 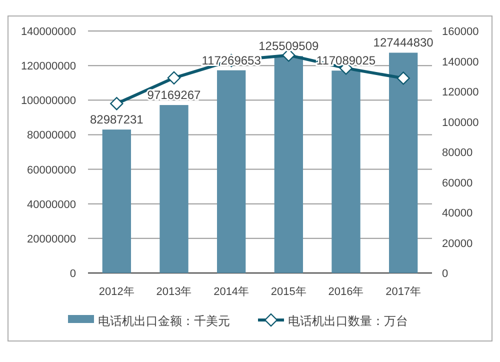 I want to click on y-tick-label: 20000000, so click(x=51, y=239).